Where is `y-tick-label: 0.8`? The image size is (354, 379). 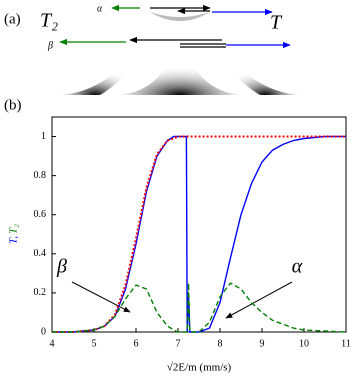
y-tick-label: 0.8 is located at coordinates (40, 175).